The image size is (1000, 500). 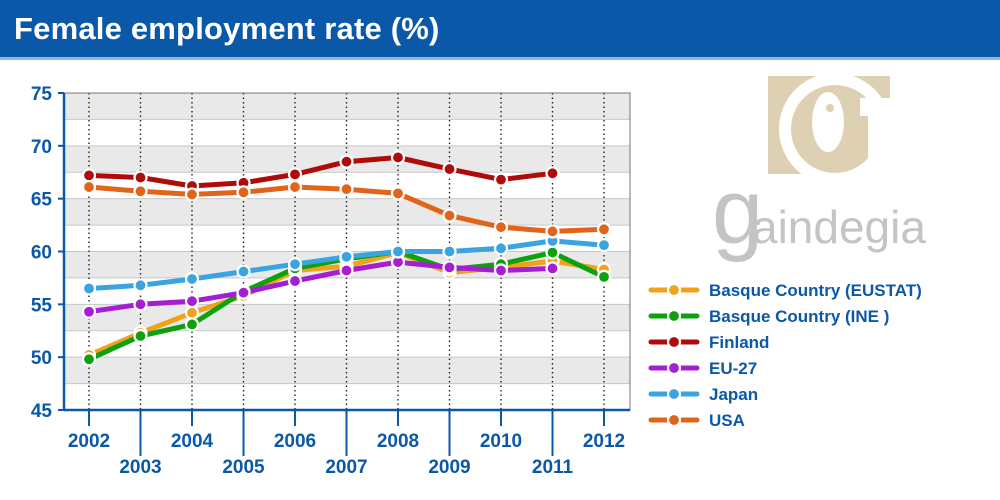 What do you see at coordinates (799, 316) in the screenshot?
I see `legend-label: Basque Country (INE )` at bounding box center [799, 316].